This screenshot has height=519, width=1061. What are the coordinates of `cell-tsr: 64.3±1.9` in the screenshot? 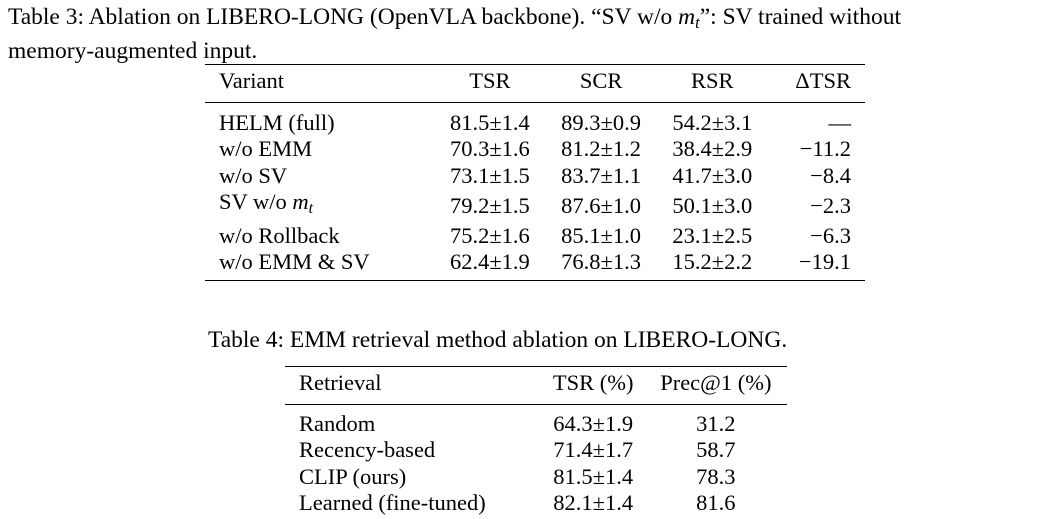 It's located at (593, 423).